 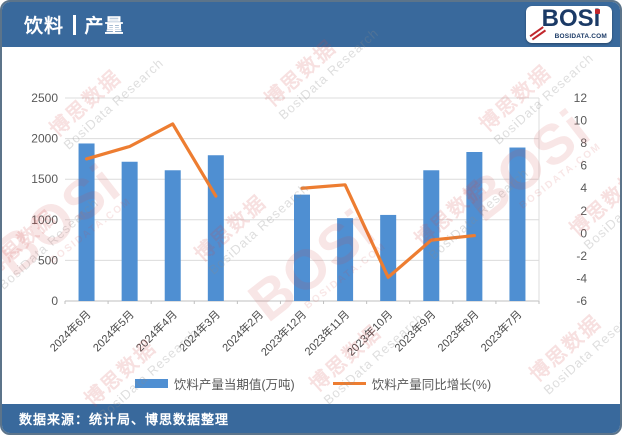 What do you see at coordinates (581, 256) in the screenshot?
I see `right-axis-label: -2` at bounding box center [581, 256].